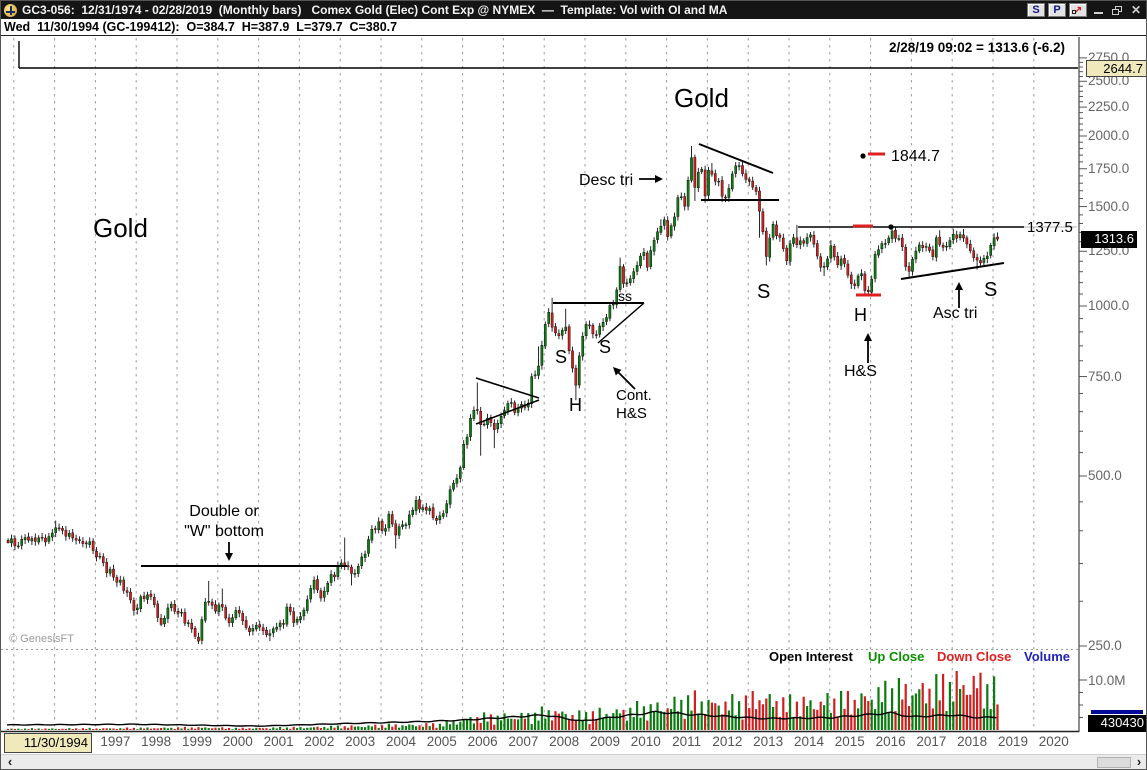 The image size is (1147, 770). Describe the element at coordinates (237, 741) in the screenshot. I see `year-axis-label: 2000` at that location.